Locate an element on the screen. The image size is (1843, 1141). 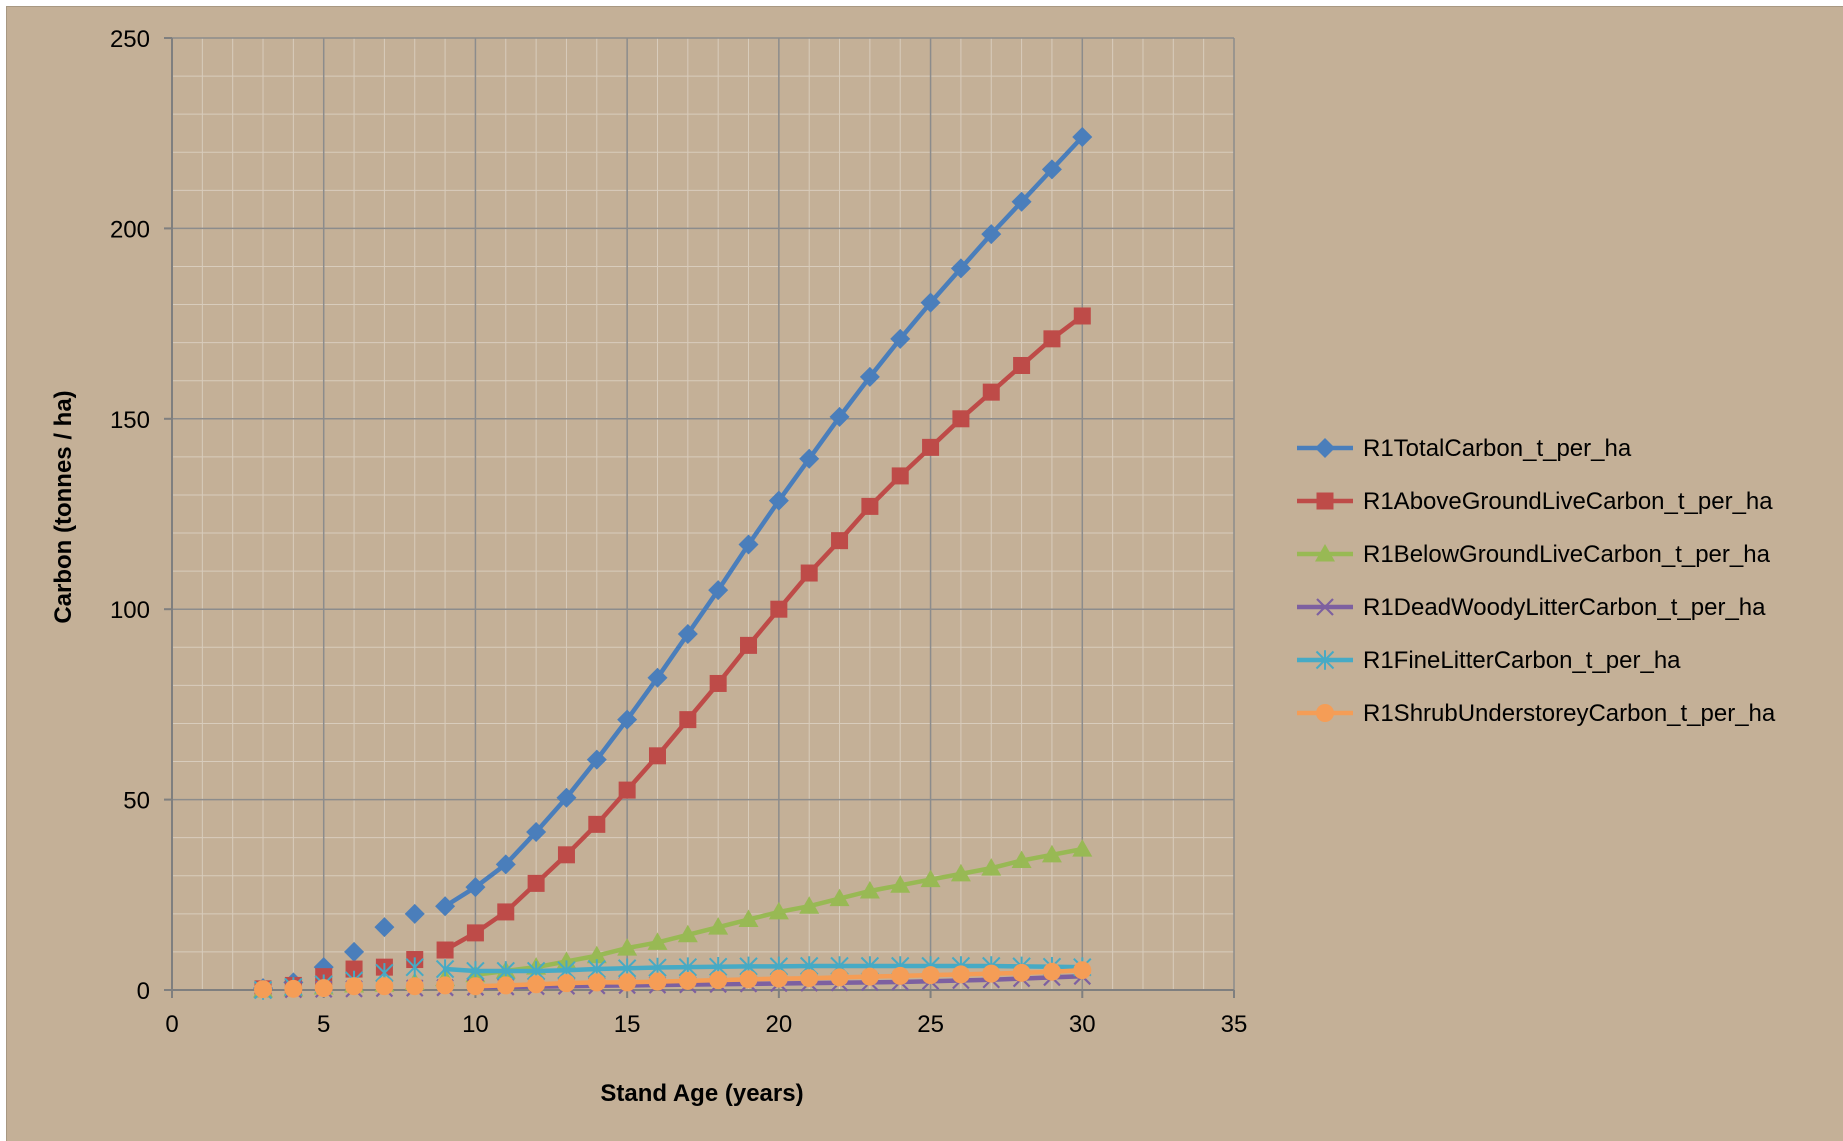
legend-item: R1BelowGroundLiveCarbon_t_per_ha is located at coordinates (1534, 554).